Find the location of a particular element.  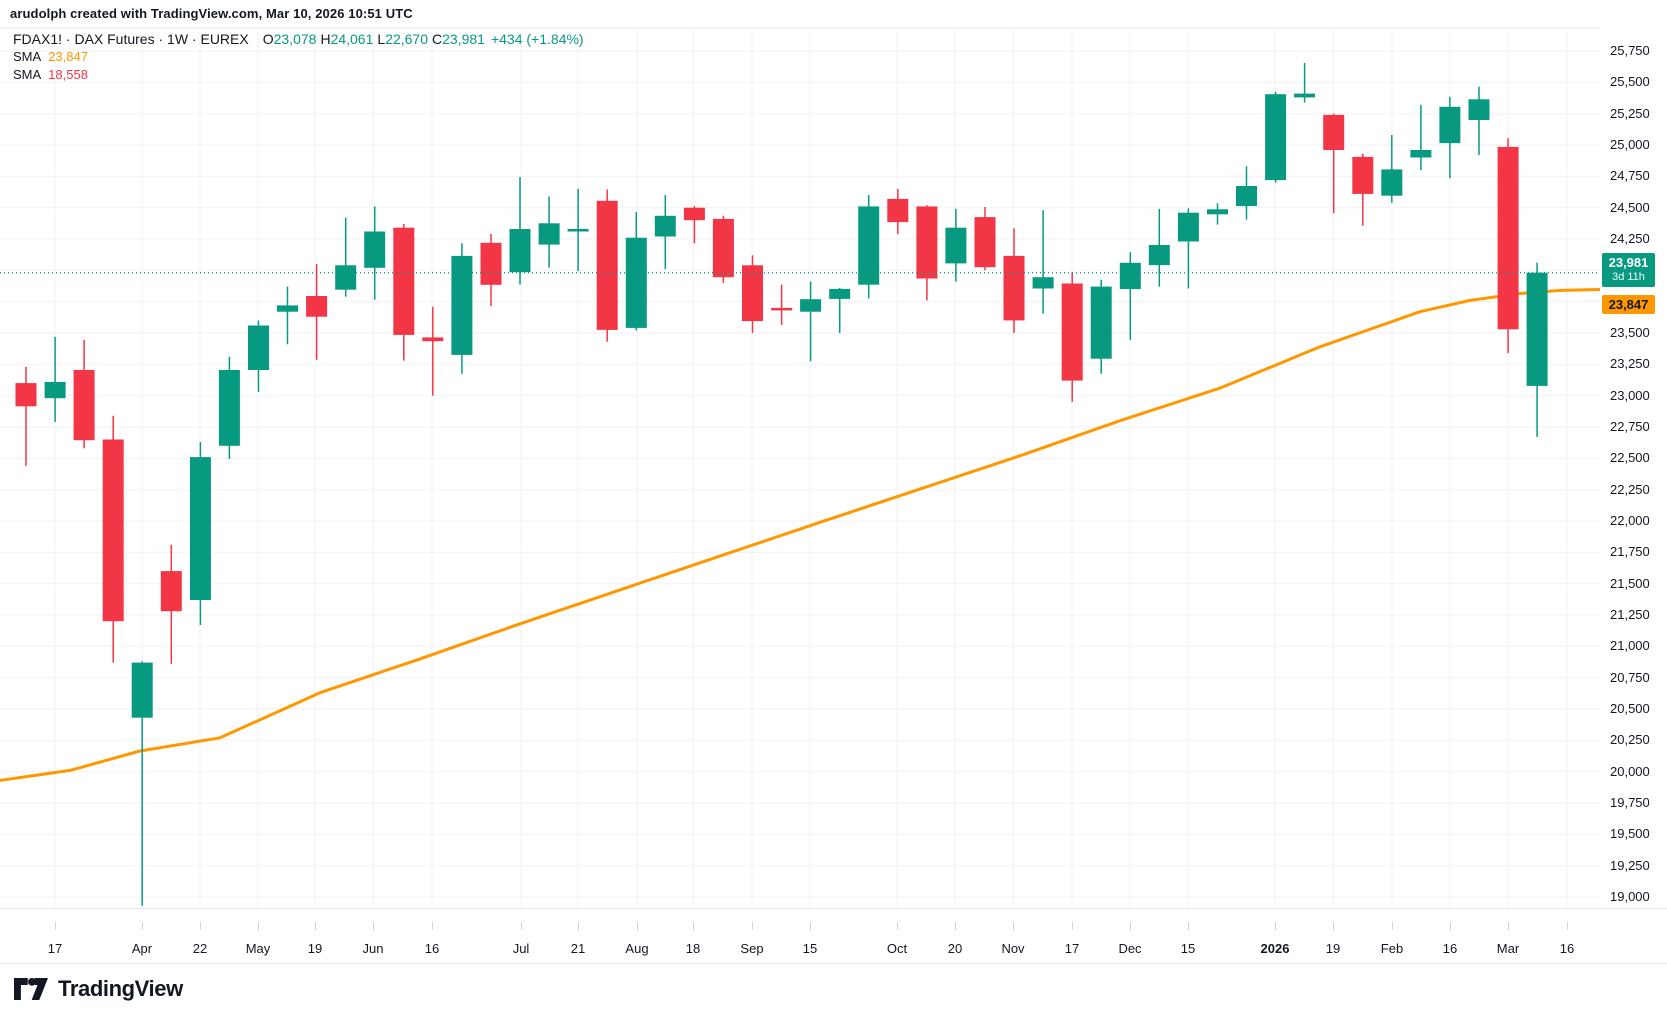

price-axis-label: 22,750 is located at coordinates (1630, 426).